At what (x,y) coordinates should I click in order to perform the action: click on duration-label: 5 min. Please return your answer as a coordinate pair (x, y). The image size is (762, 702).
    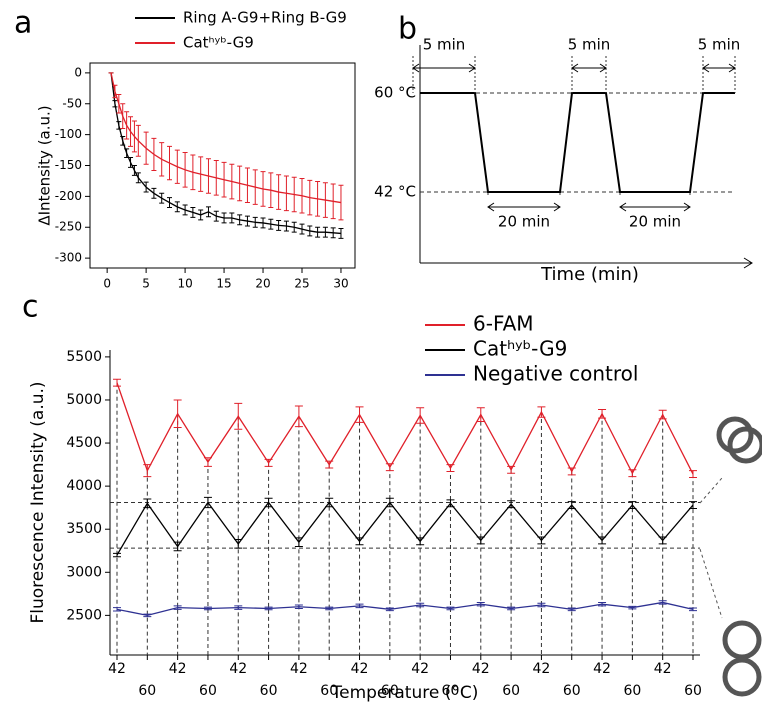
    Looking at the image, I should click on (719, 45).